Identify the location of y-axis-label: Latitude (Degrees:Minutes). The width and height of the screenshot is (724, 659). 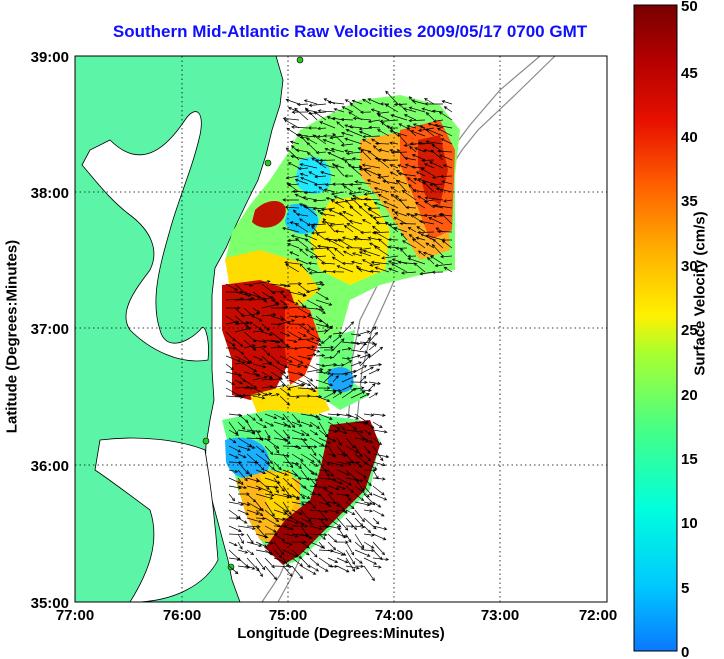
(12, 336).